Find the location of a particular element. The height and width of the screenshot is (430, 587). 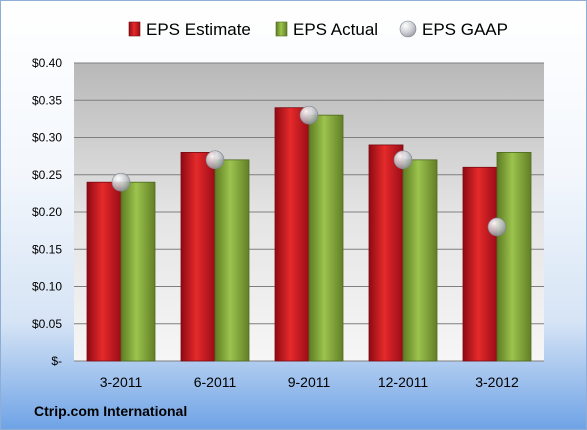

legend-eps-gaap: EPS GAAP is located at coordinates (453, 29).